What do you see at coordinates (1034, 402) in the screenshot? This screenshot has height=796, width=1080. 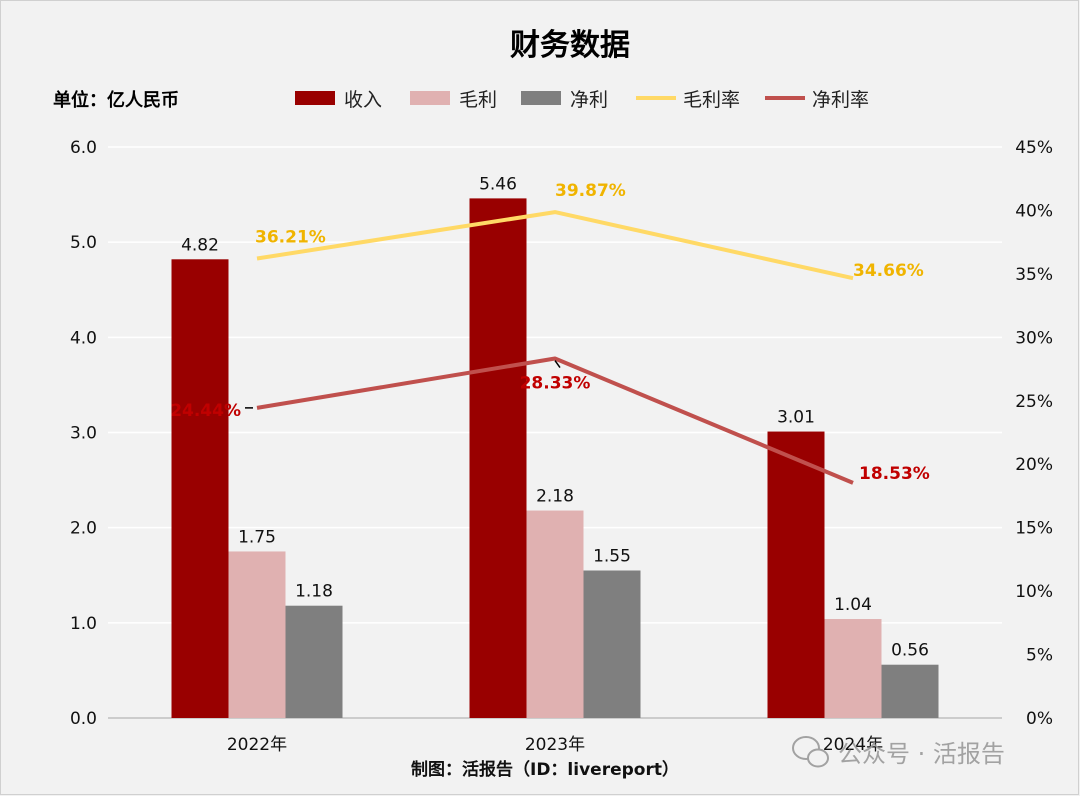 I see `right-tick-label: 25%` at bounding box center [1034, 402].